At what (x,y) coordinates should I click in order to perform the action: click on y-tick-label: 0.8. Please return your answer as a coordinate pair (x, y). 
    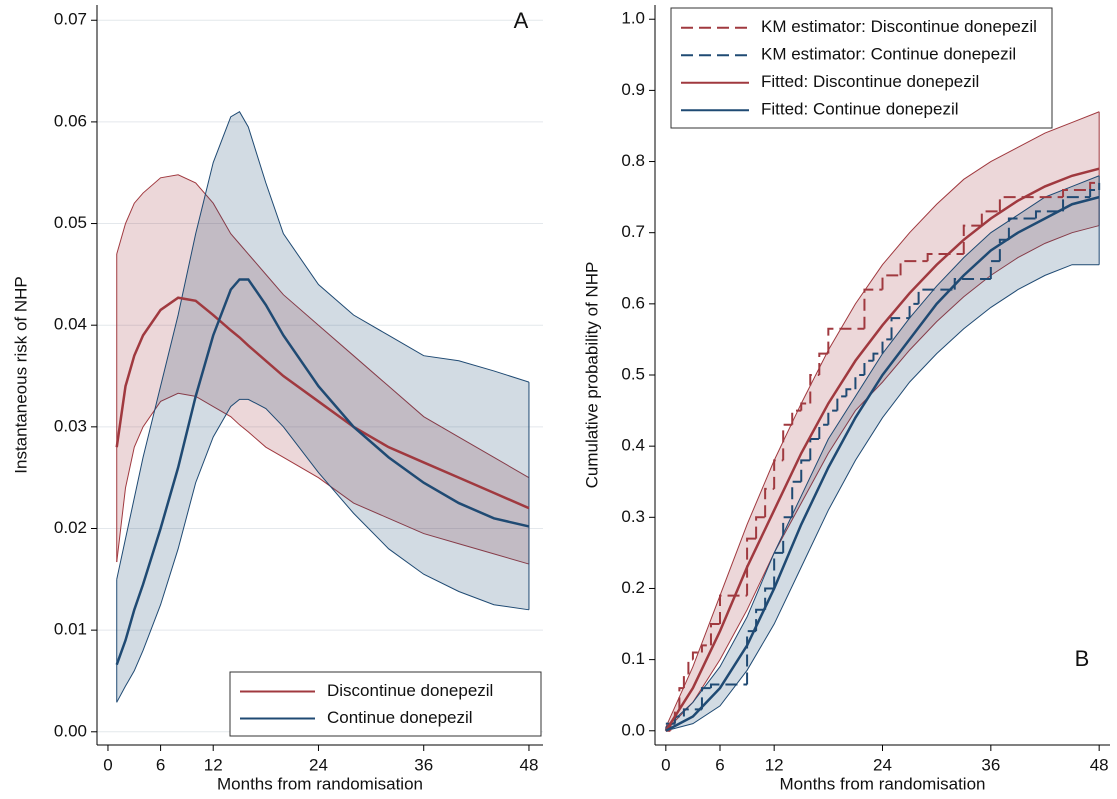
    Looking at the image, I should click on (633, 160).